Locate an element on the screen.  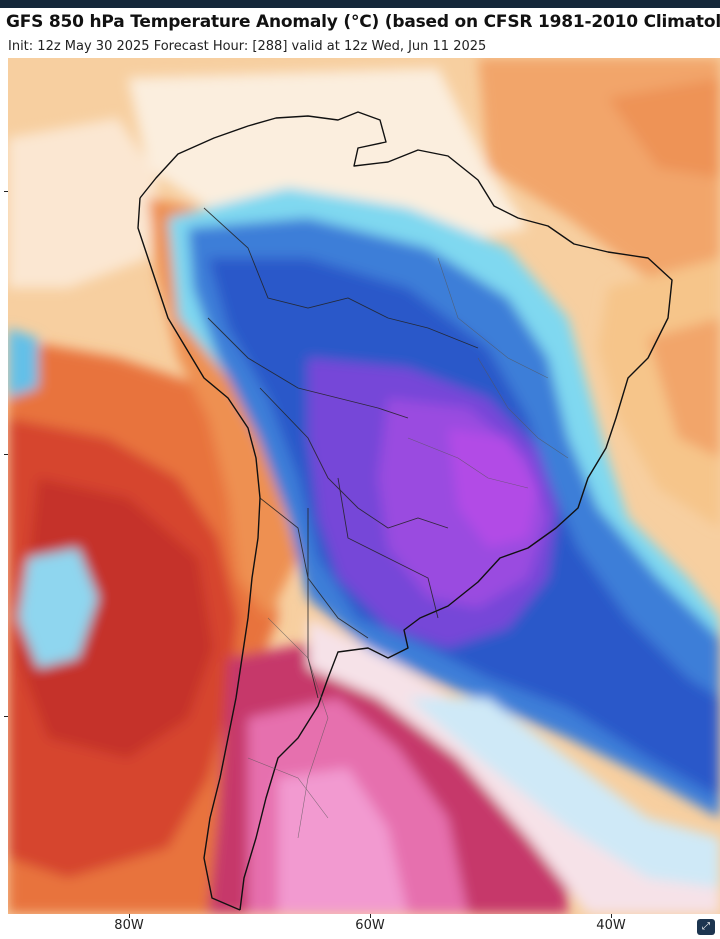
expand-icon: ⤢ is located at coordinates (706, 927).